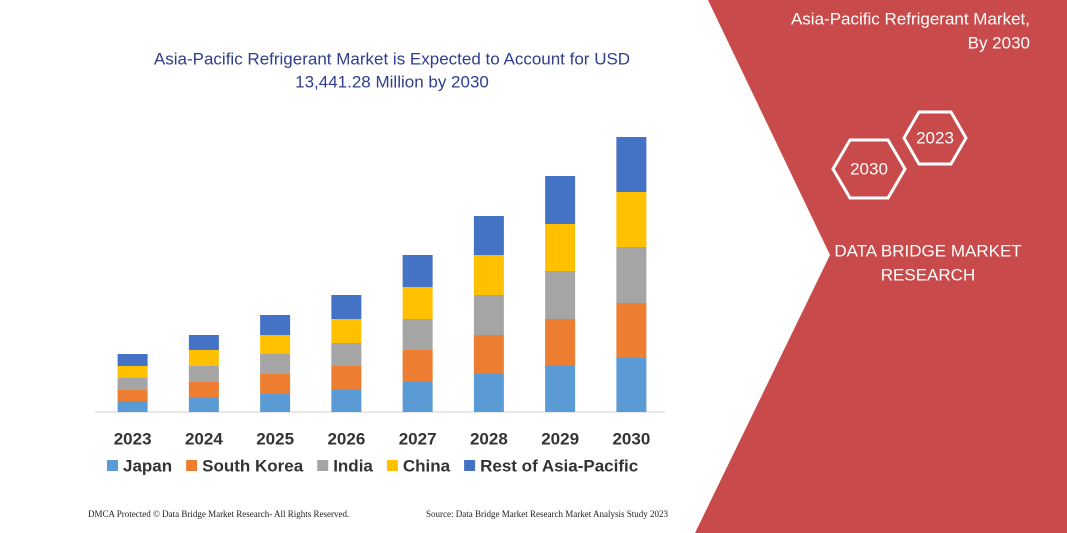 This screenshot has width=1067, height=533. I want to click on x-tick-label: 2030, so click(631, 438).